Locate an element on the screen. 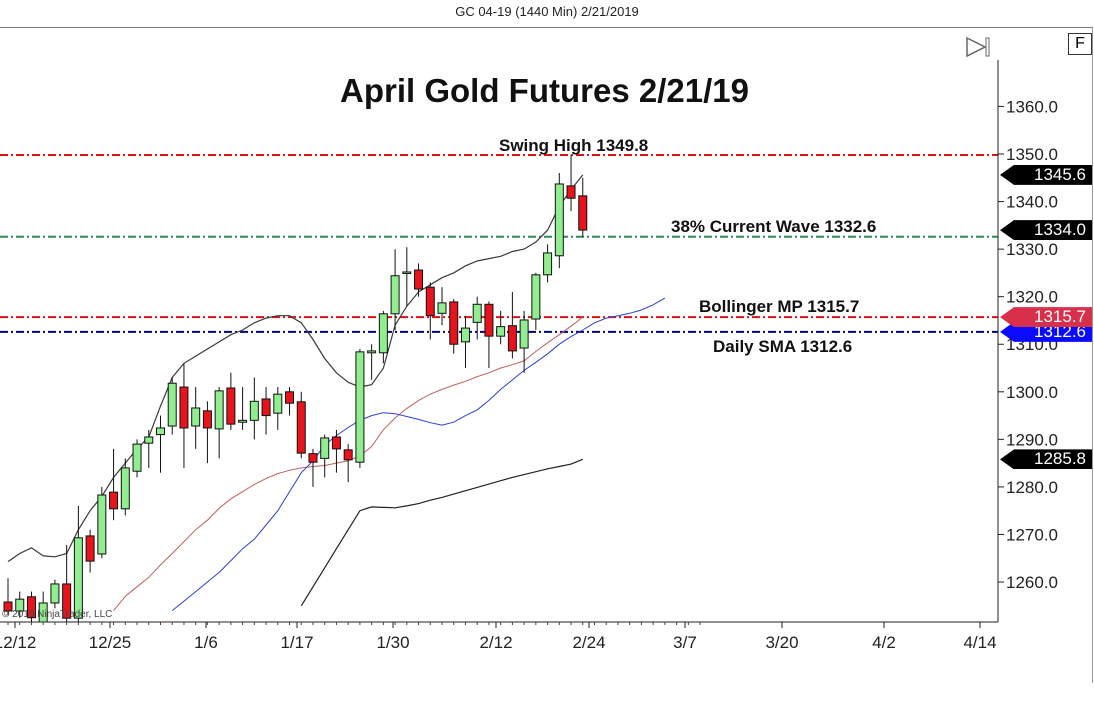  x-tick-label: 12/12 is located at coordinates (18, 642).